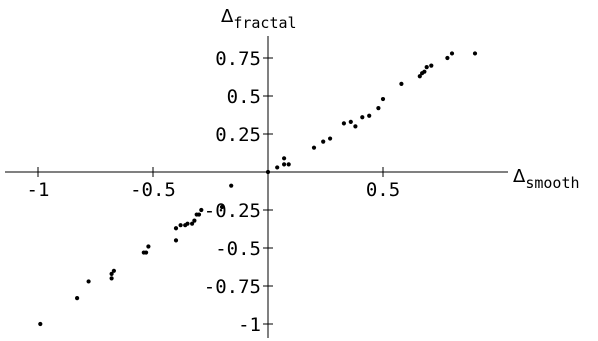 Image resolution: width=598 pixels, height=341 pixels. Describe the element at coordinates (232, 211) in the screenshot. I see `y-tick-label: -0.25` at that location.